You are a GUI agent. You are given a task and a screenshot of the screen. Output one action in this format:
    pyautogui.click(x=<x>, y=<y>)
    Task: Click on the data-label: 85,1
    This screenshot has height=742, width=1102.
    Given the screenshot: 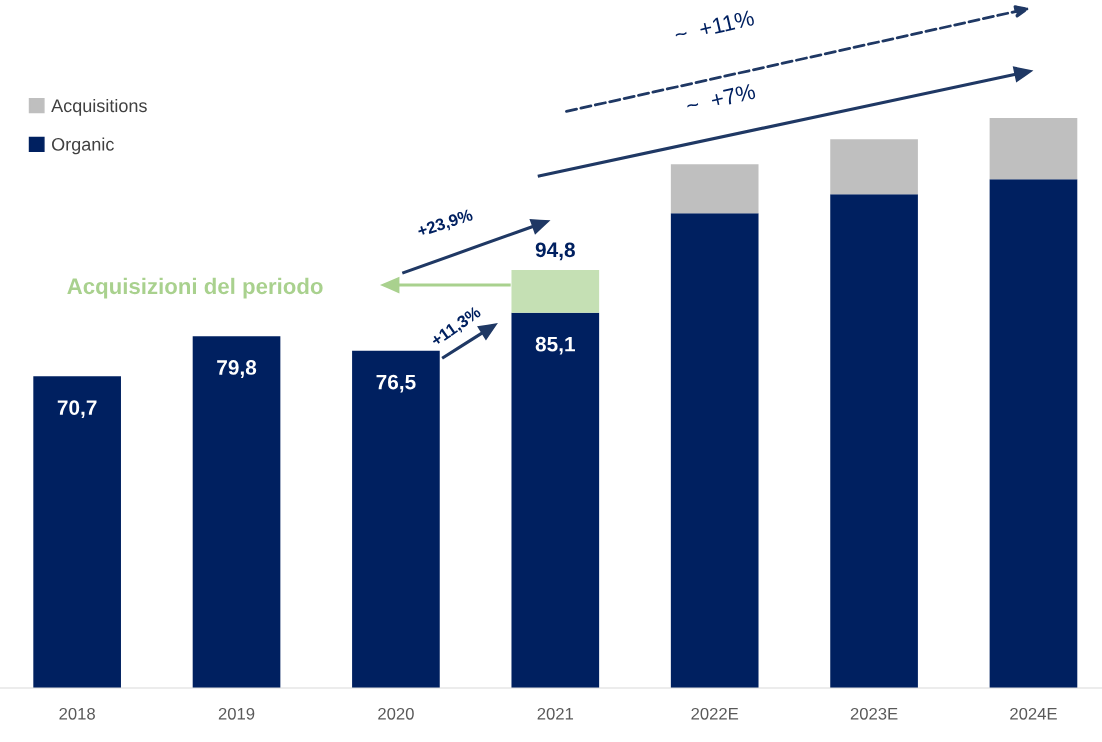 What is the action you would take?
    pyautogui.click(x=555, y=345)
    